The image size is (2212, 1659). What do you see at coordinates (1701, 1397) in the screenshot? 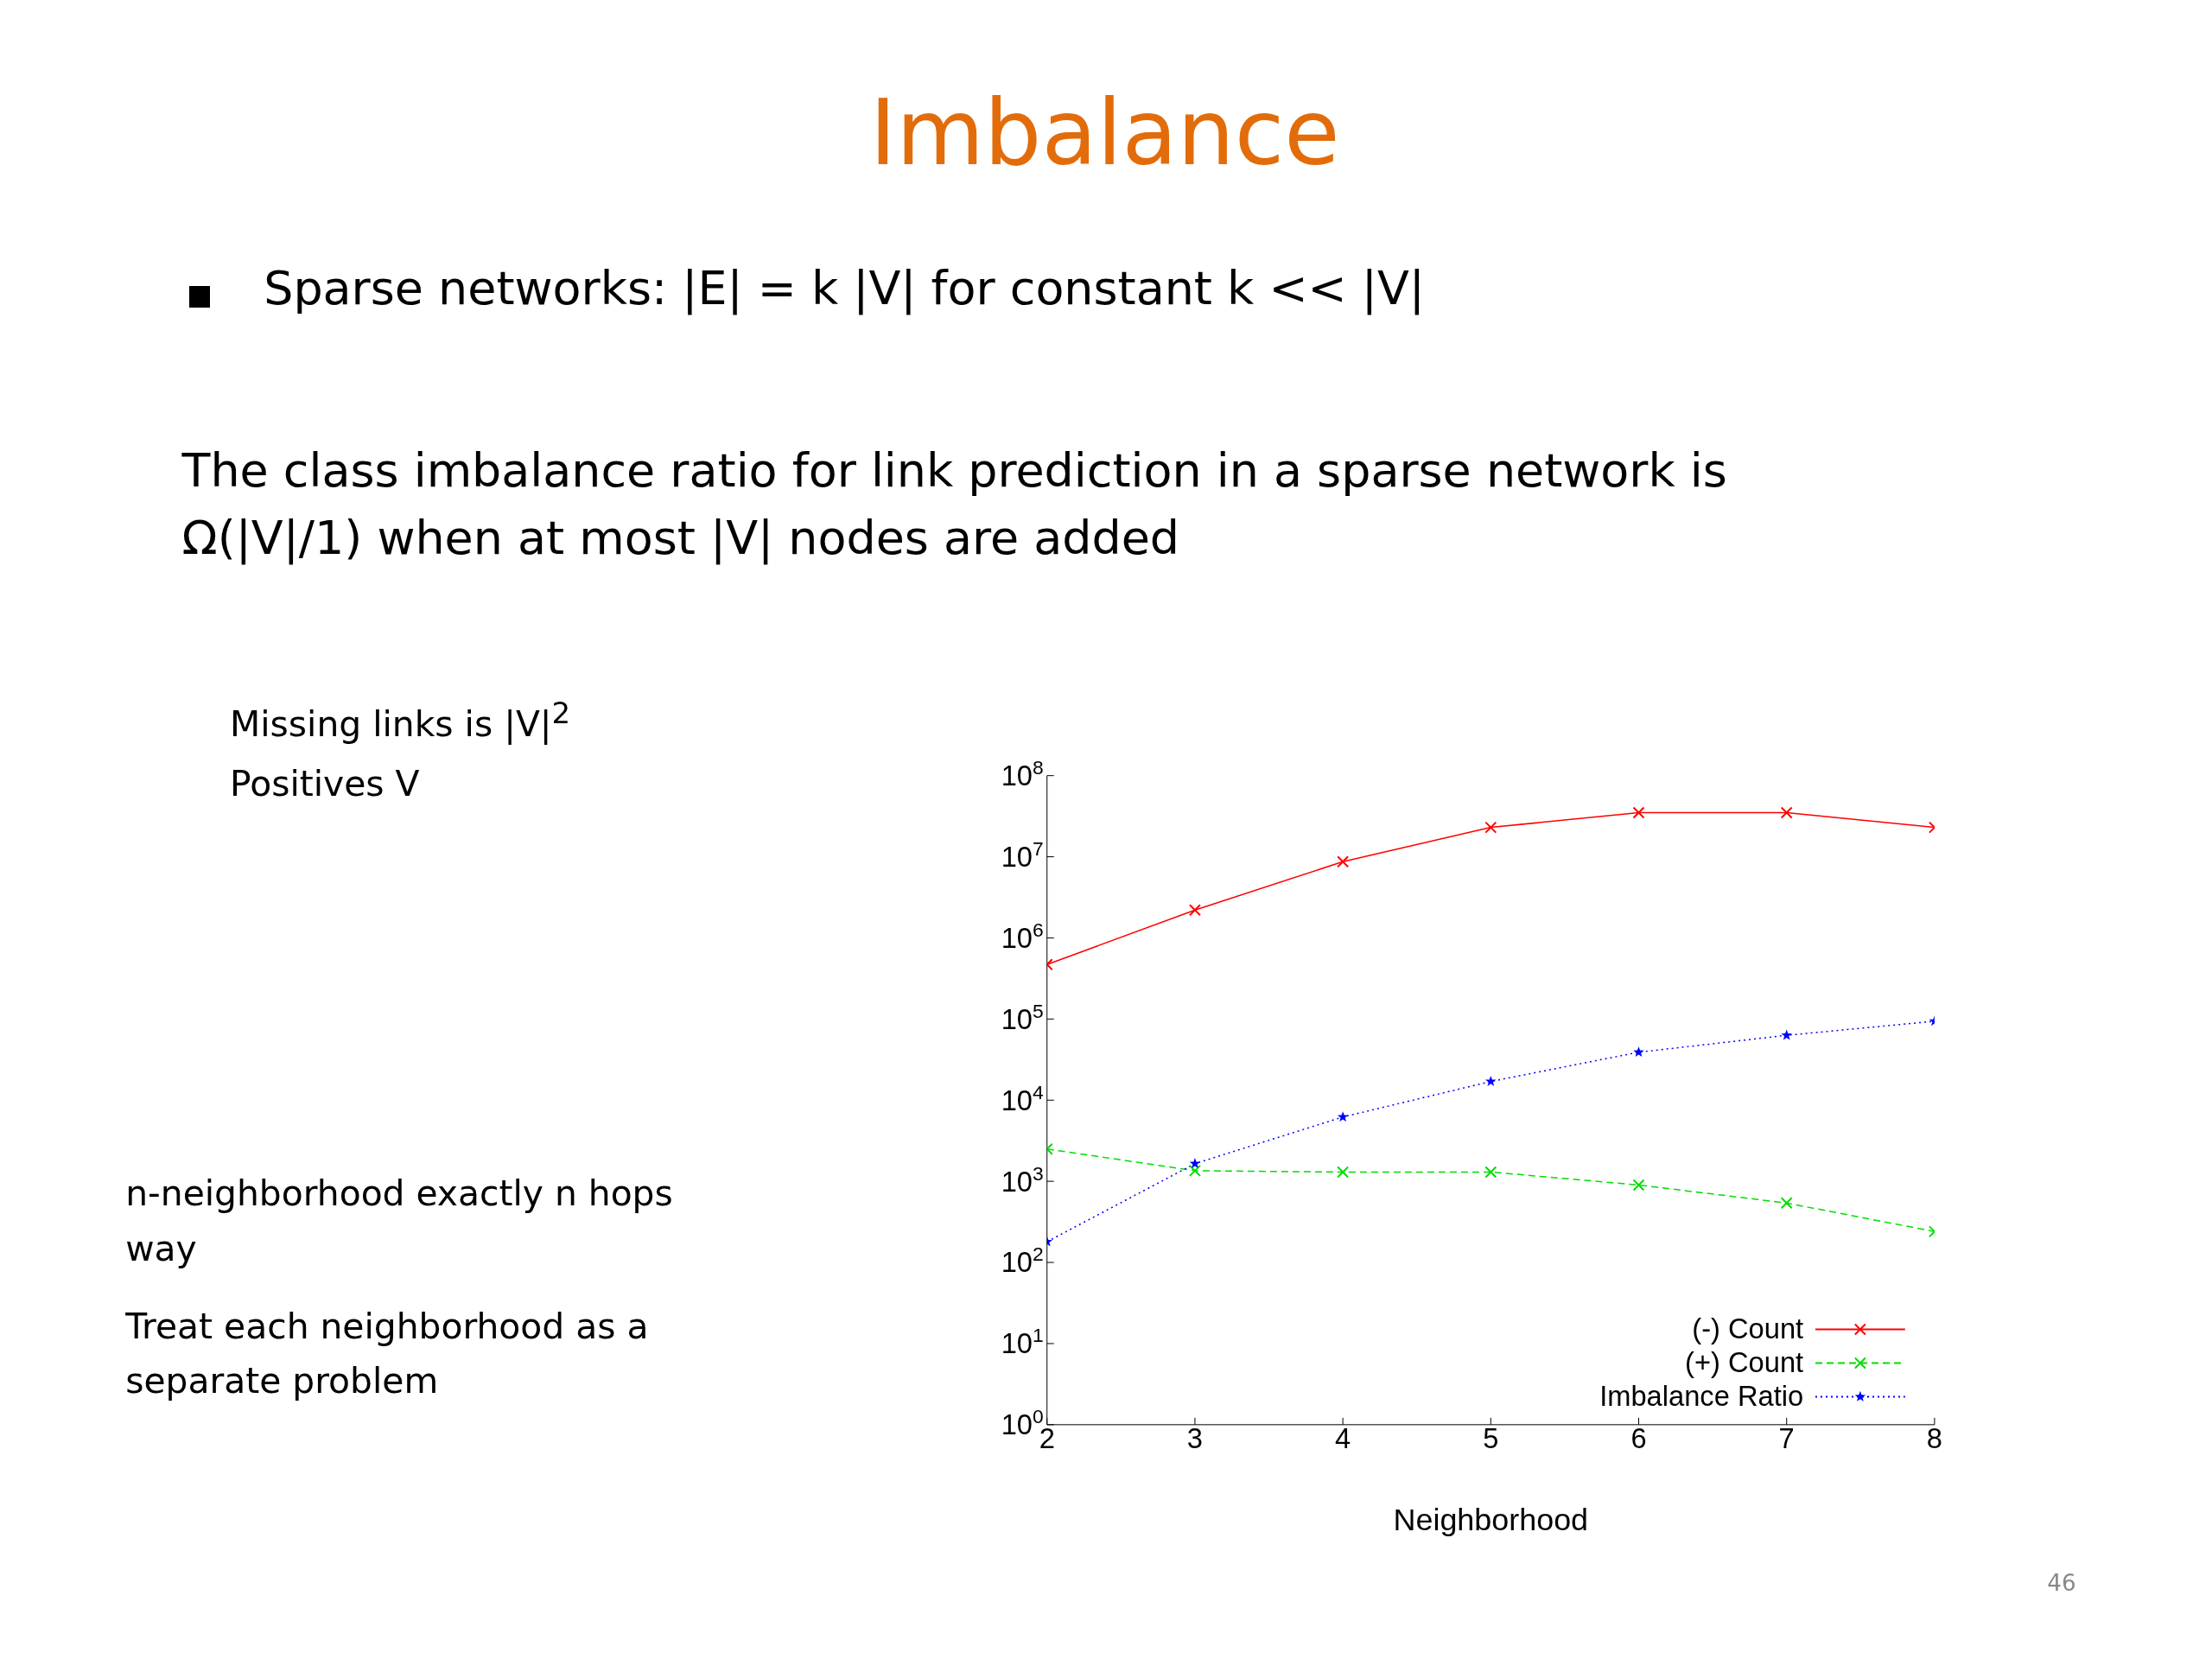
I see `legend-label: Imbalance Ratio` at bounding box center [1701, 1397].